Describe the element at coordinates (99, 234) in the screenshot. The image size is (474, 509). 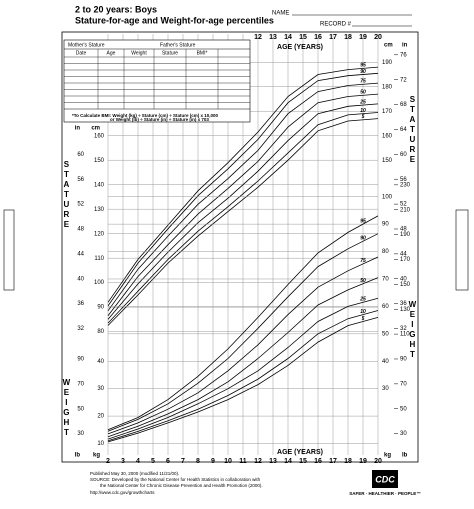
I see `y-tick-label: 120` at that location.